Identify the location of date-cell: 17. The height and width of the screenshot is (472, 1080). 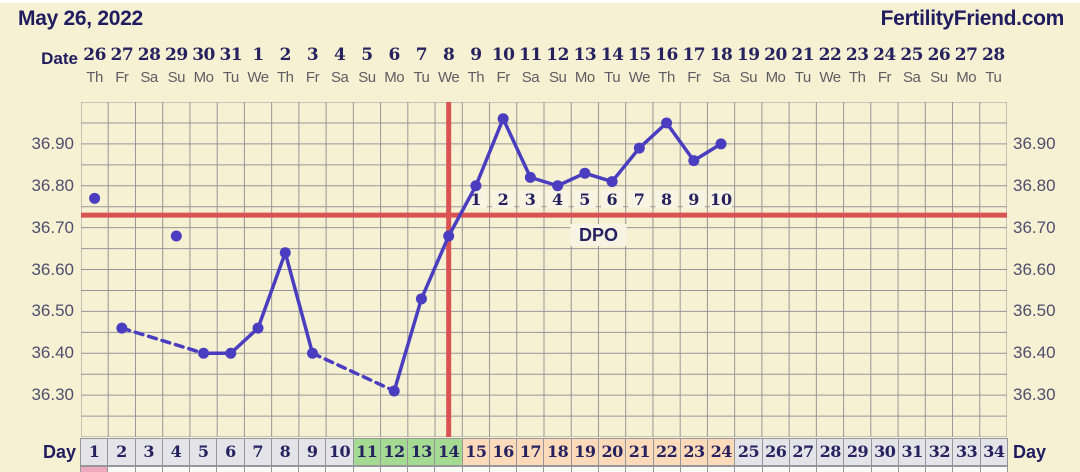
(694, 55).